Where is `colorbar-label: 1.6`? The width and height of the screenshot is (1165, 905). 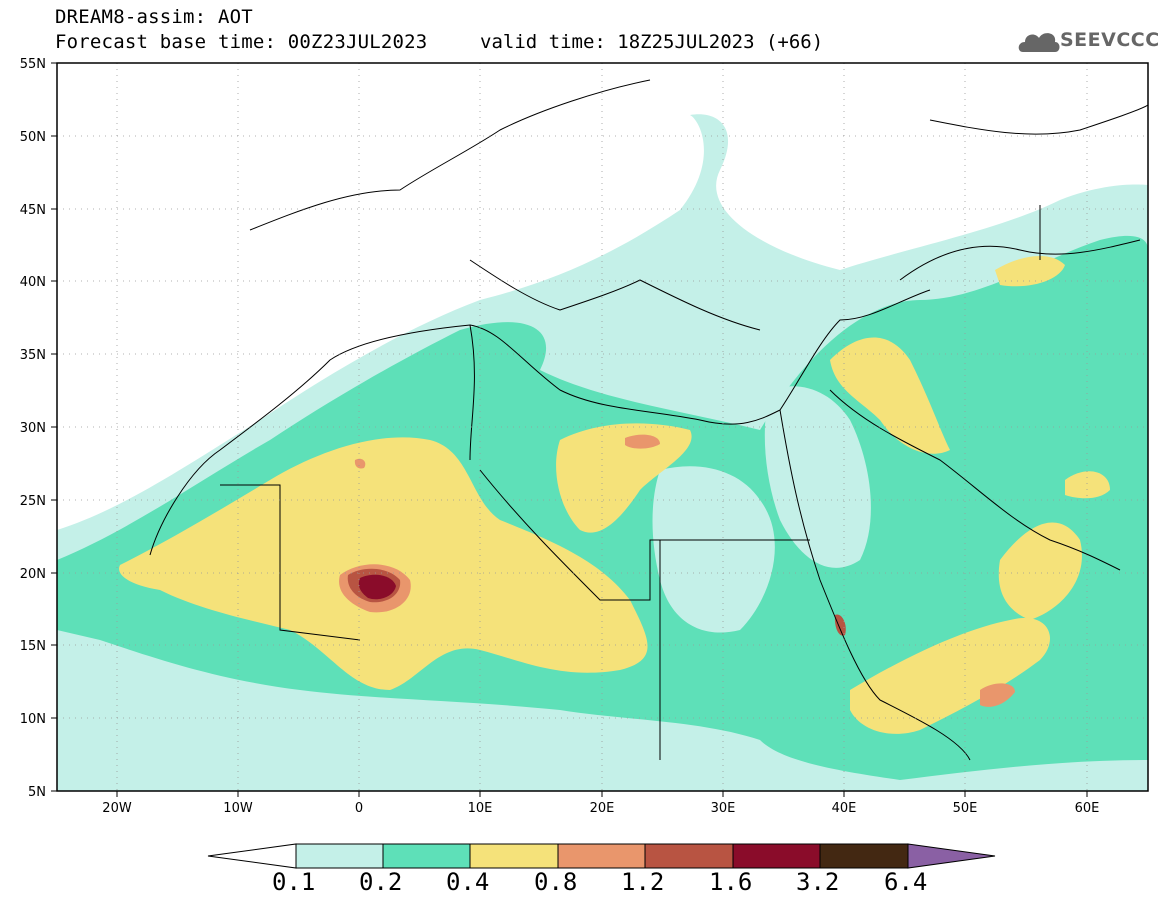
colorbar-label: 1.6 is located at coordinates (731, 882).